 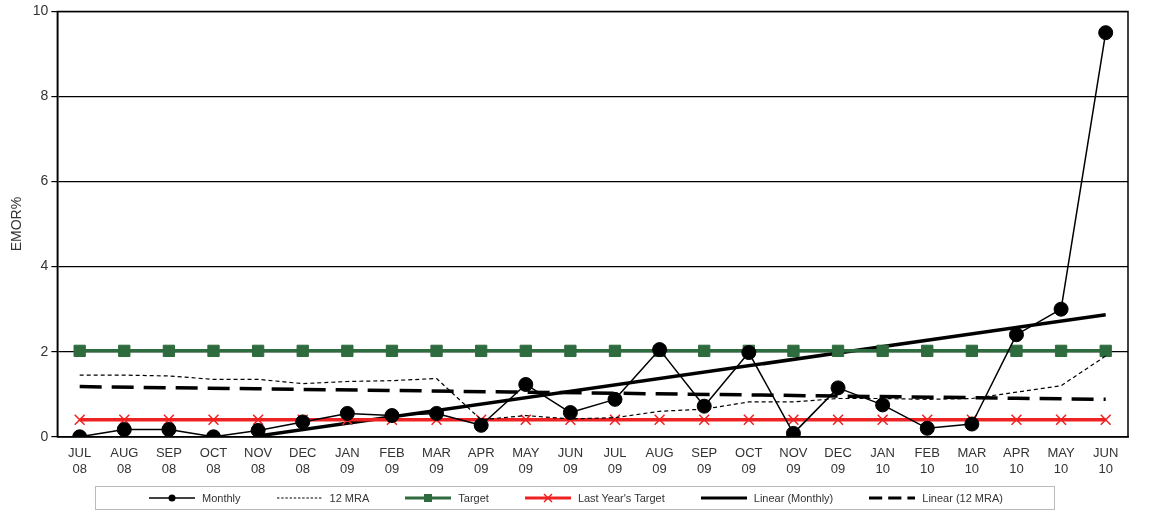 What do you see at coordinates (473, 498) in the screenshot?
I see `legend-label: Target` at bounding box center [473, 498].